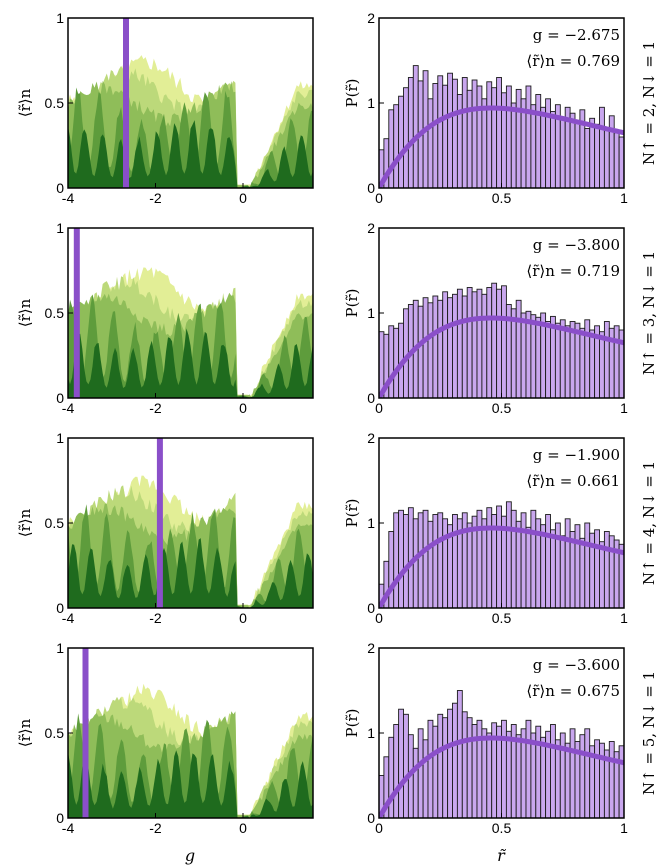  I want to click on x-axis-label-right: r̃, so click(501, 855).